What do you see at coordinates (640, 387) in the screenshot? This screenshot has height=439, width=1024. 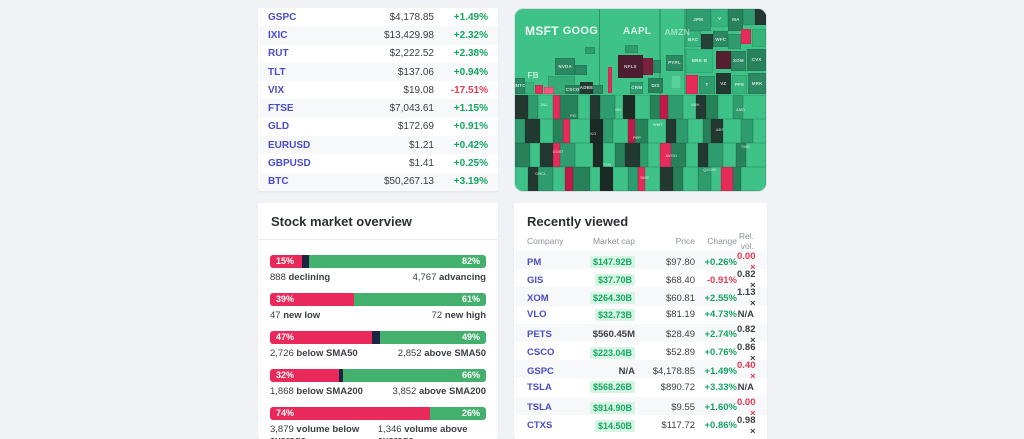 I see `recent-row-tsla: TSLA $568.26B $890.72 +3.33% N/A` at bounding box center [640, 387].